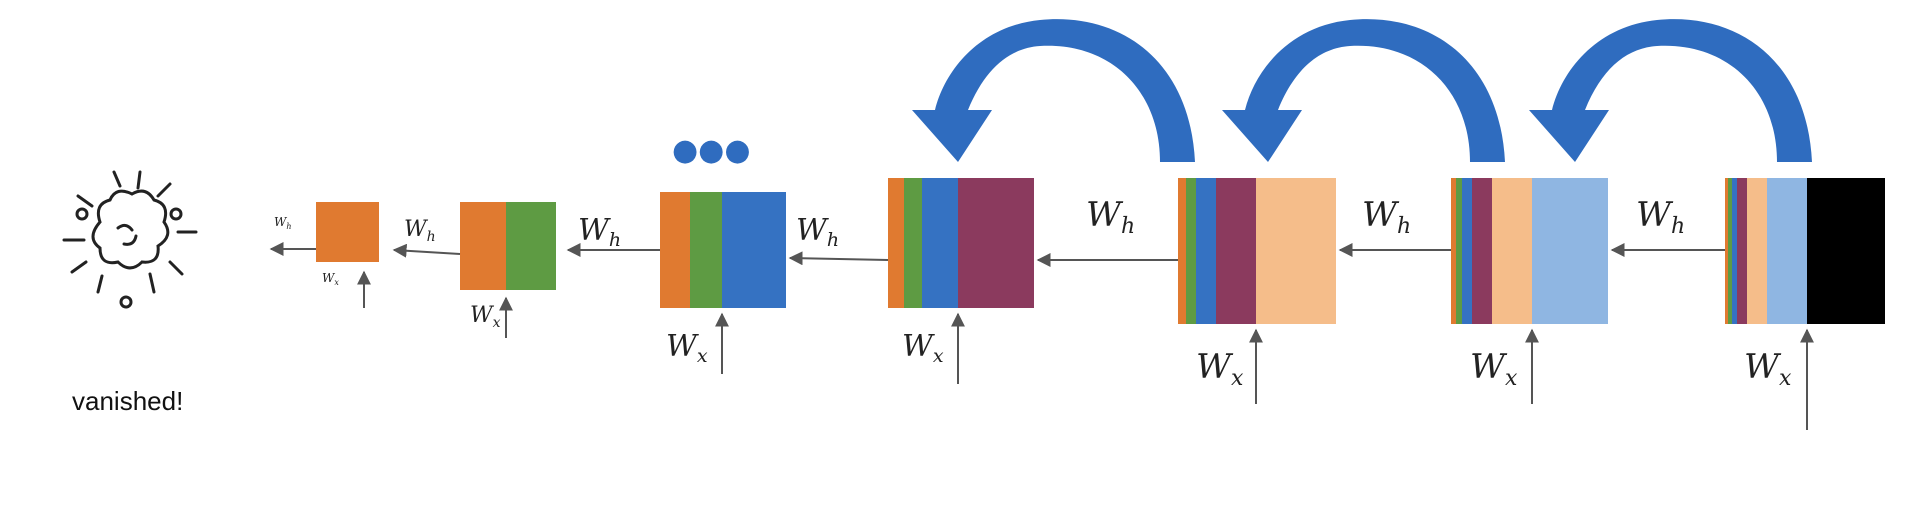  I want to click on wx-label-7: Wx, so click(1768, 369).